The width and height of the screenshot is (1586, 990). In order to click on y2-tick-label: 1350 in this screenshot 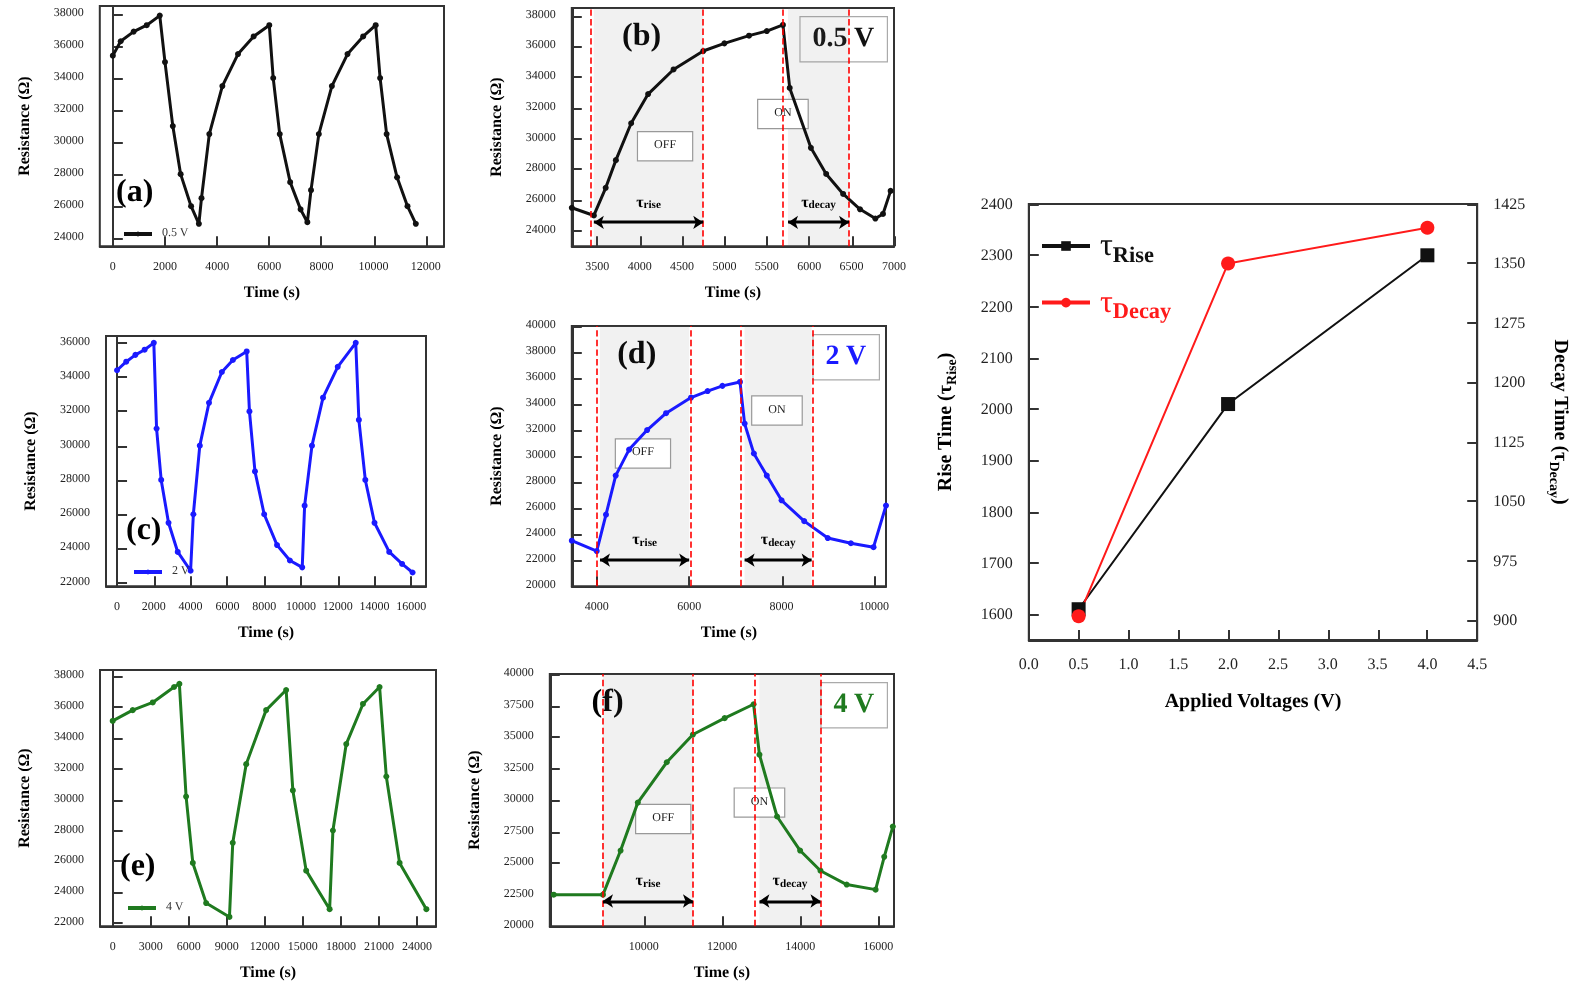, I will do `click(1509, 263)`.